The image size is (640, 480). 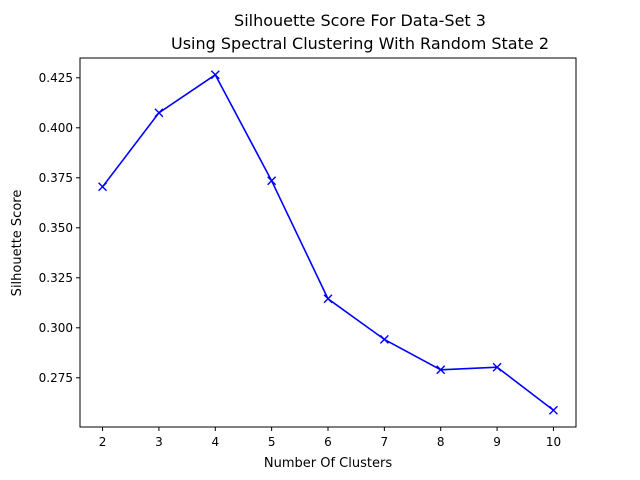 I want to click on y-axis-label: Silhouette Score, so click(x=17, y=243).